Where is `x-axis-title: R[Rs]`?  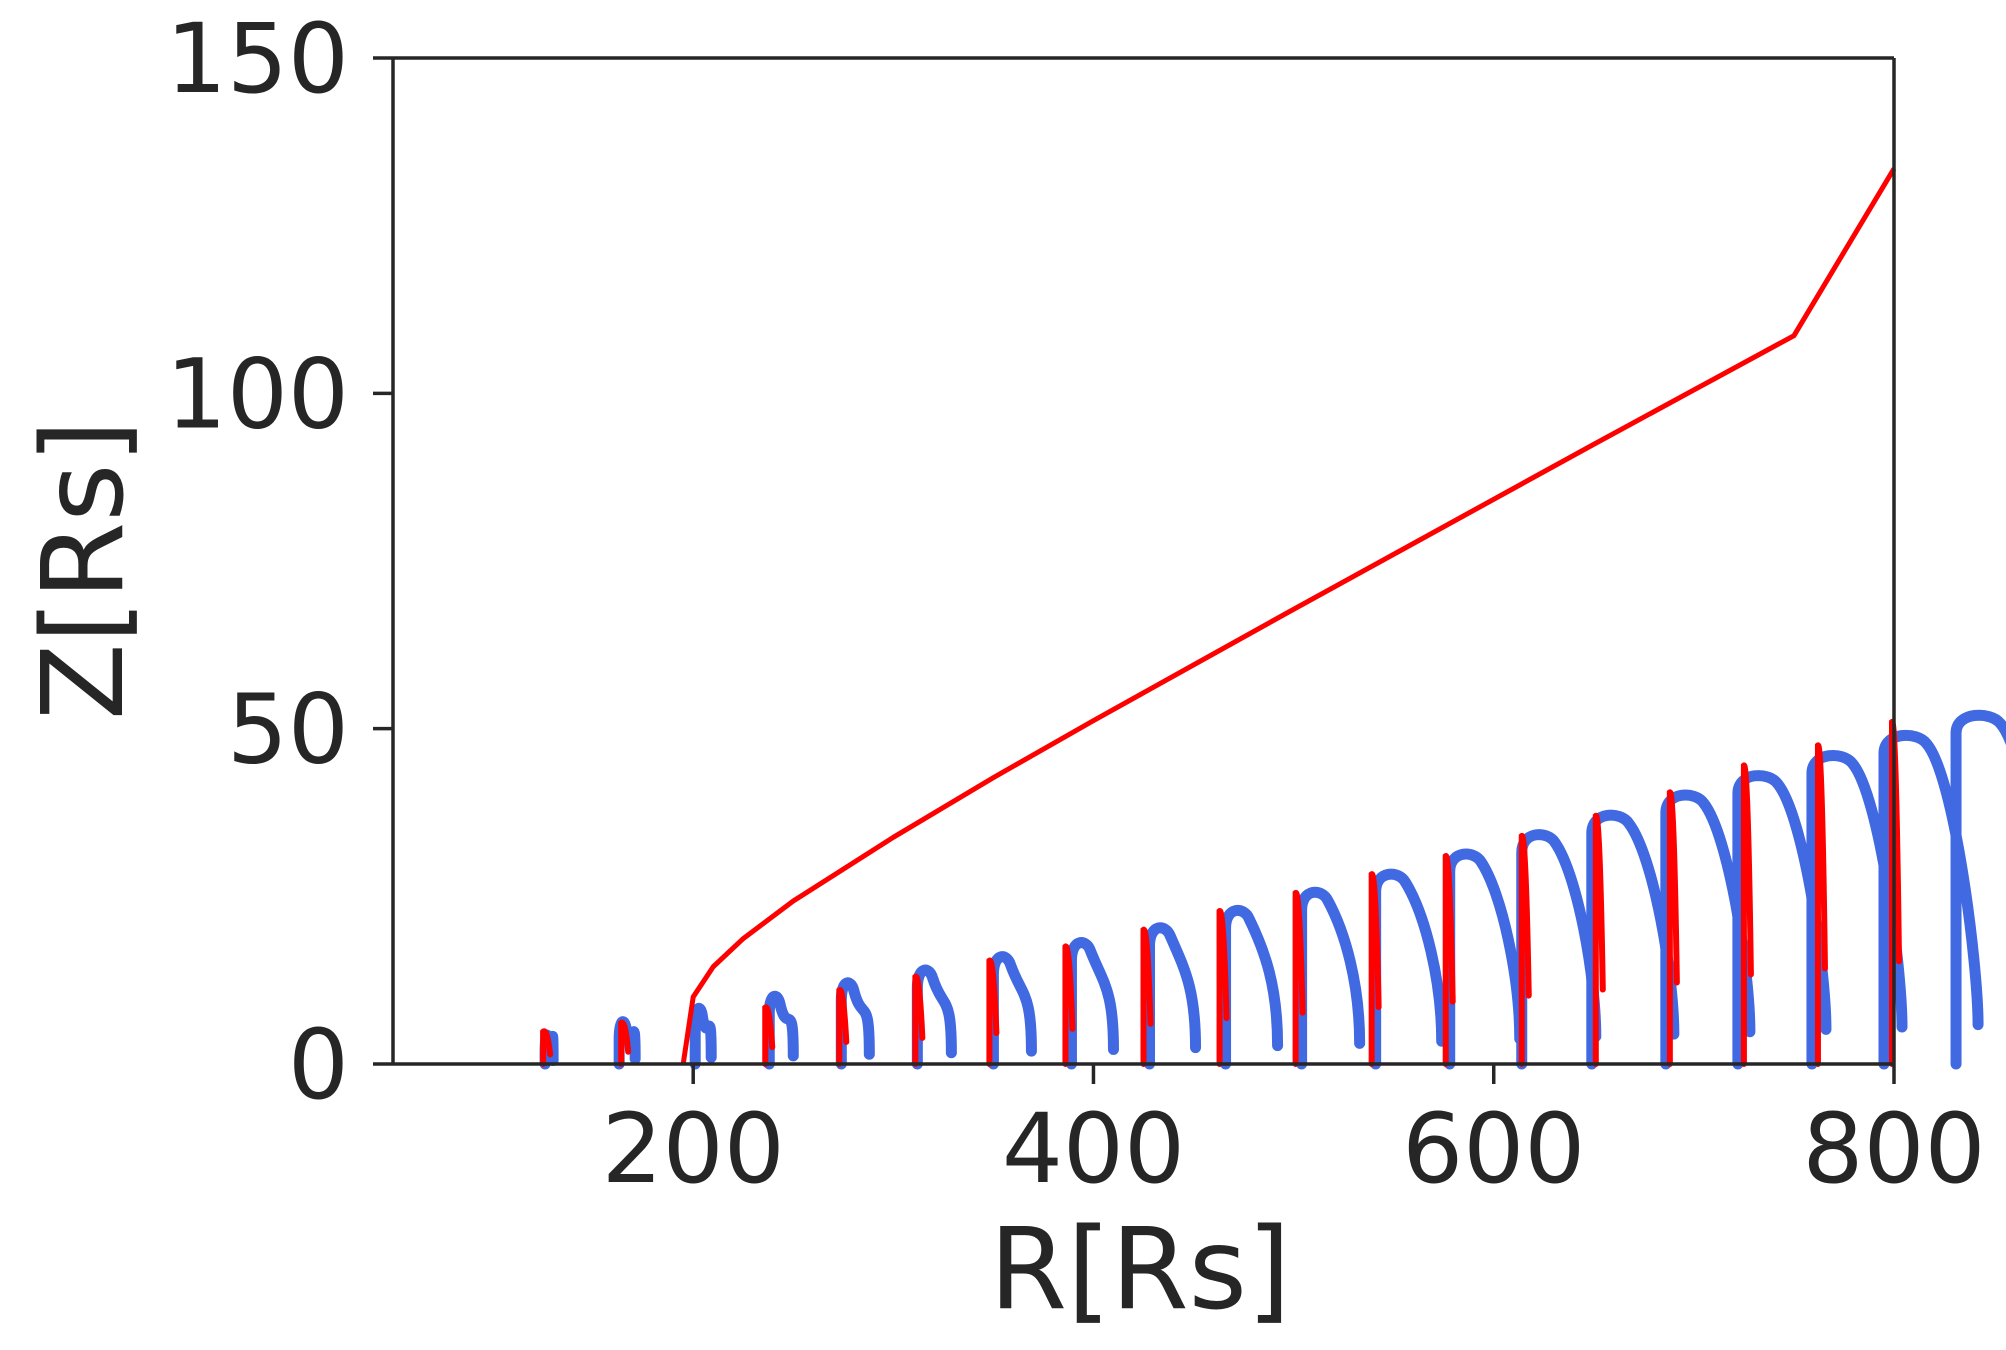
x-axis-title: R[Rs] is located at coordinates (1139, 1270).